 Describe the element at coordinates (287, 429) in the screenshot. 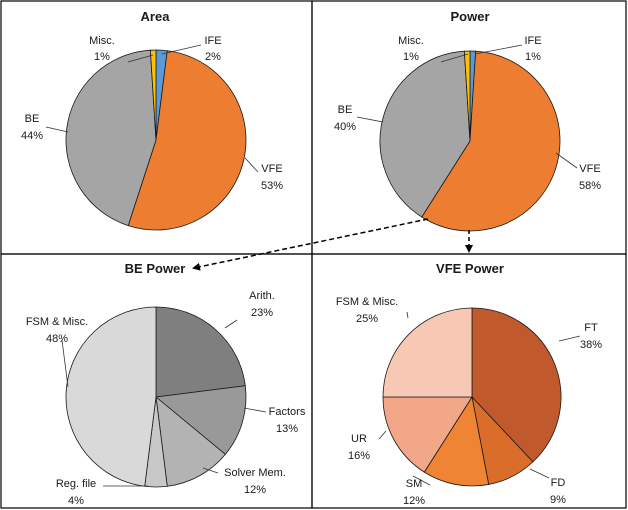

I see `data-label-be-factors-pct: 13%` at that location.